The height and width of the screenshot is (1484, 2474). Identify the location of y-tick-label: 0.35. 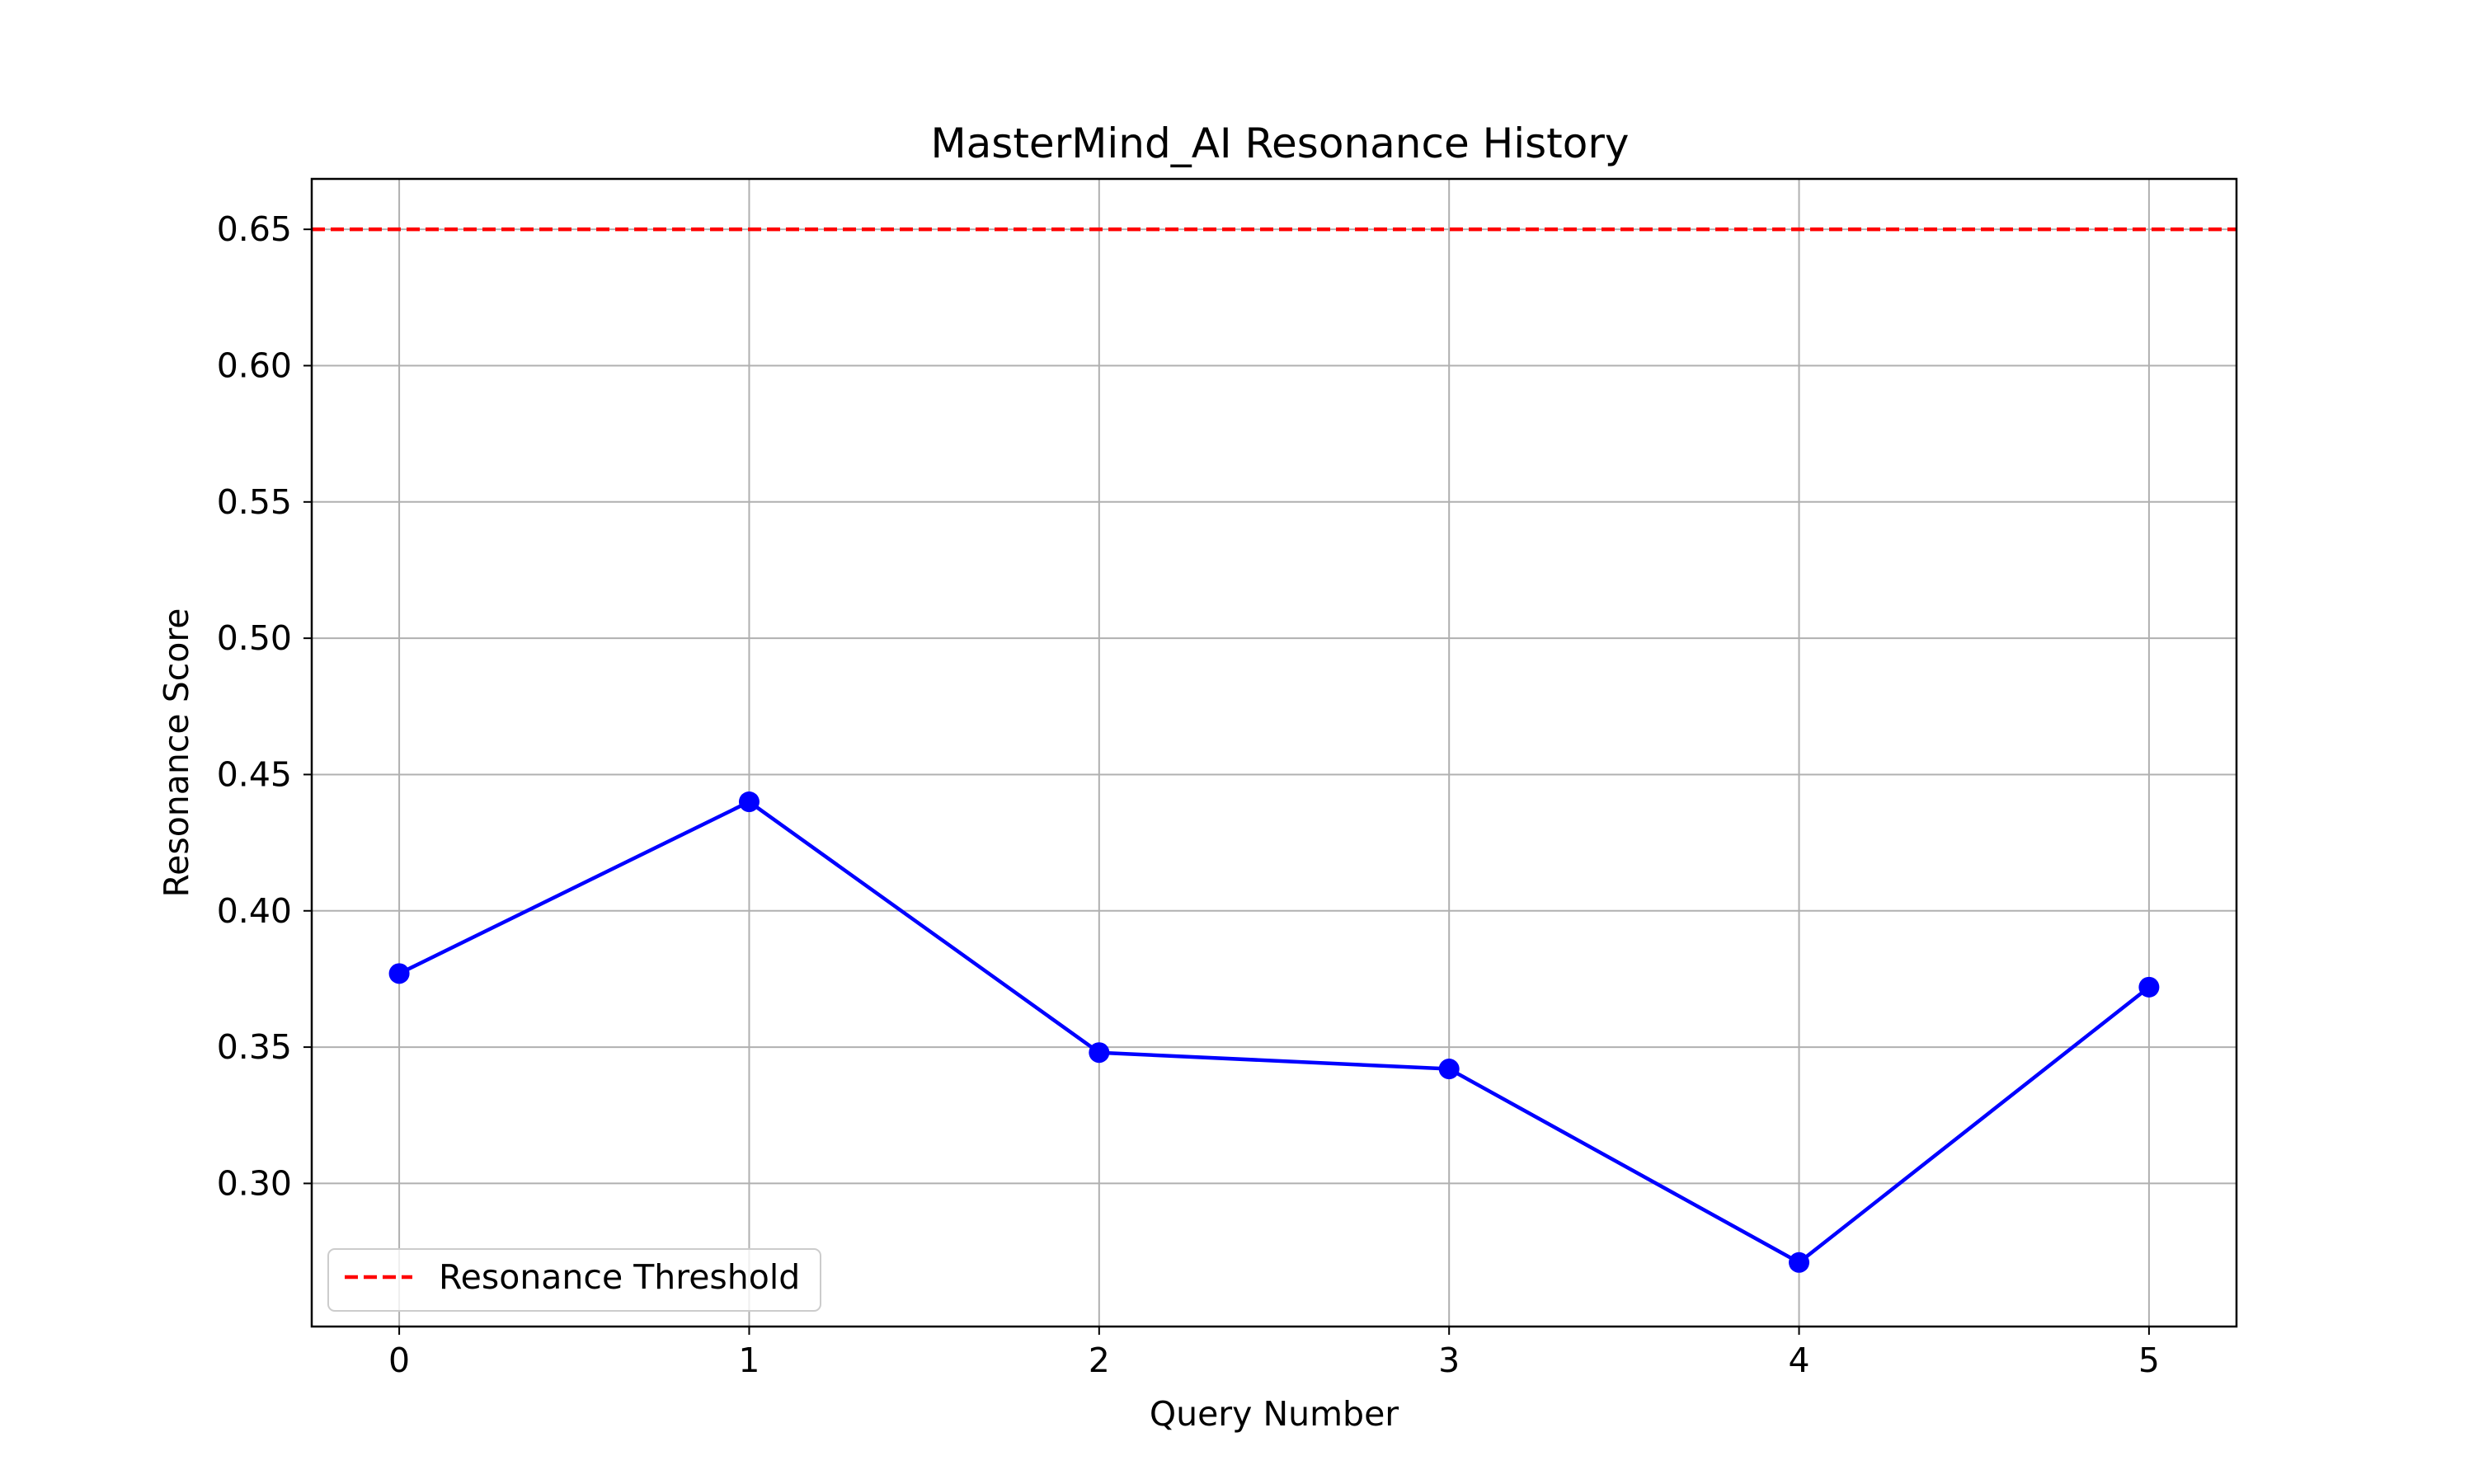
(254, 1047).